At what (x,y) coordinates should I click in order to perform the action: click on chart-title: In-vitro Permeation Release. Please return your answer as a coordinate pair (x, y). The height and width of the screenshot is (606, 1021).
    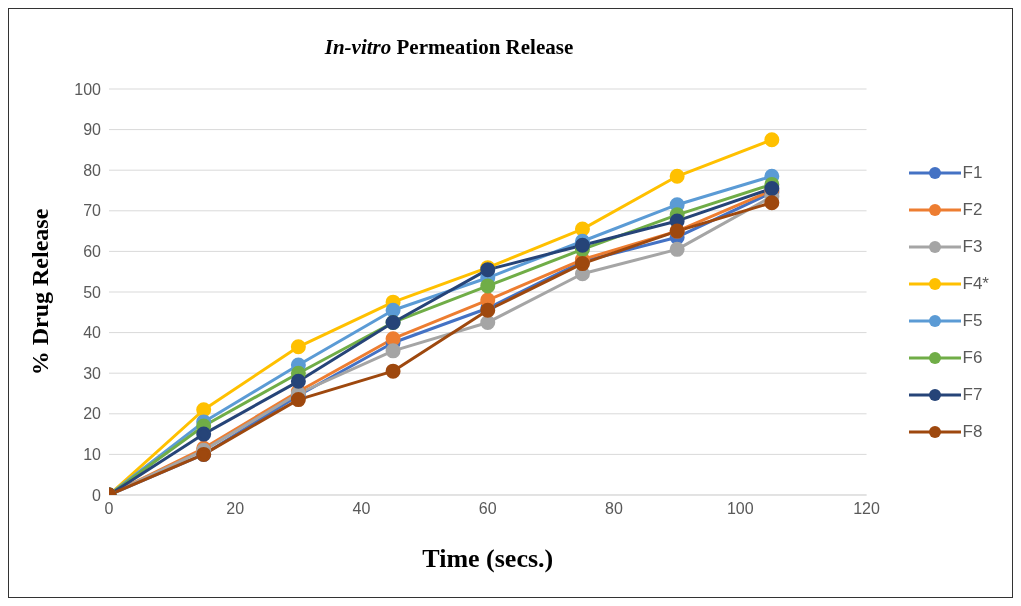
    Looking at the image, I should click on (449, 47).